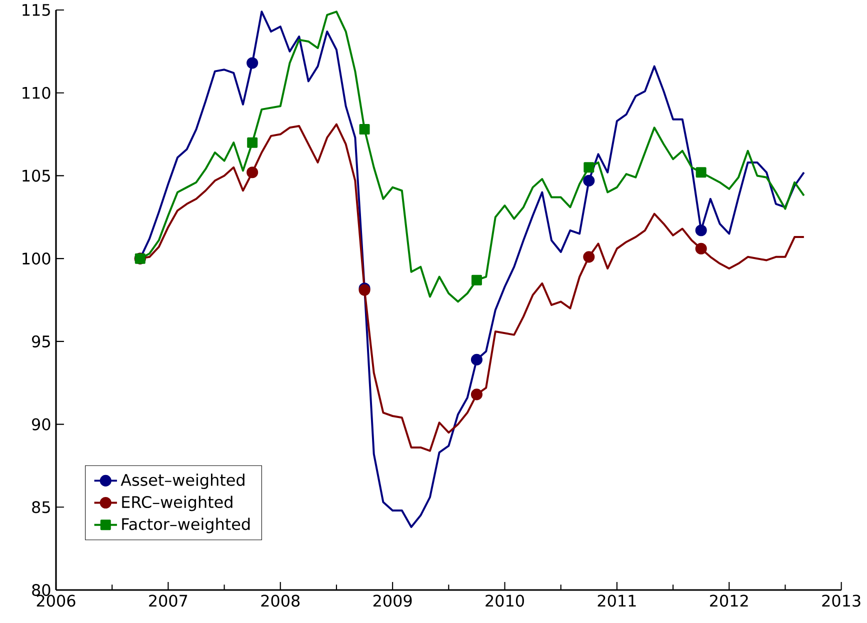 This screenshot has width=867, height=623. What do you see at coordinates (168, 600) in the screenshot?
I see `x-tick-label: 2007` at bounding box center [168, 600].